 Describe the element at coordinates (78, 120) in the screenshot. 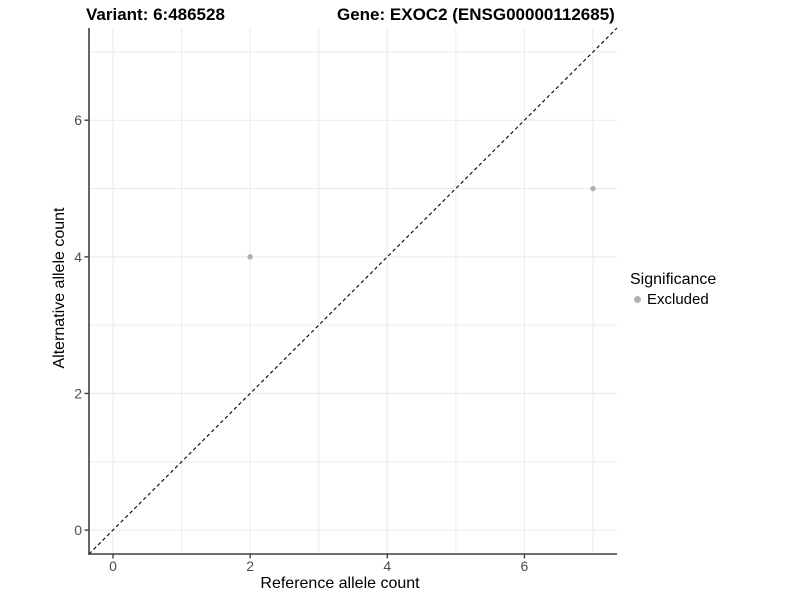

I see `y-tick-label: 6` at that location.